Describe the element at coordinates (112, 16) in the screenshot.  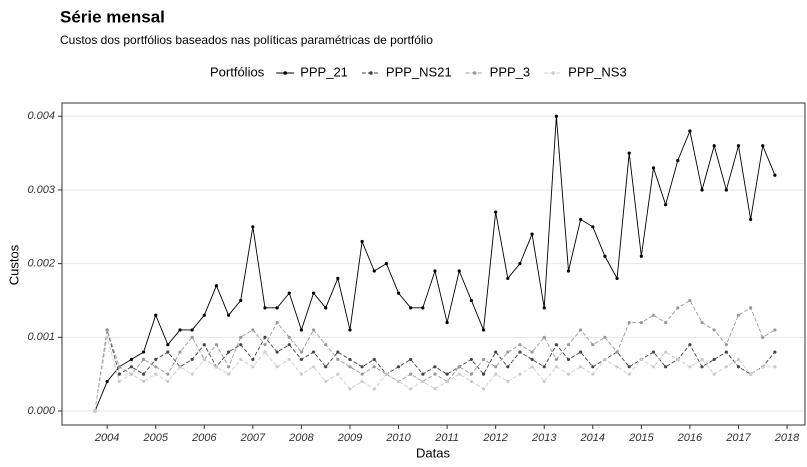
I see `chart-title: Série mensal` at that location.